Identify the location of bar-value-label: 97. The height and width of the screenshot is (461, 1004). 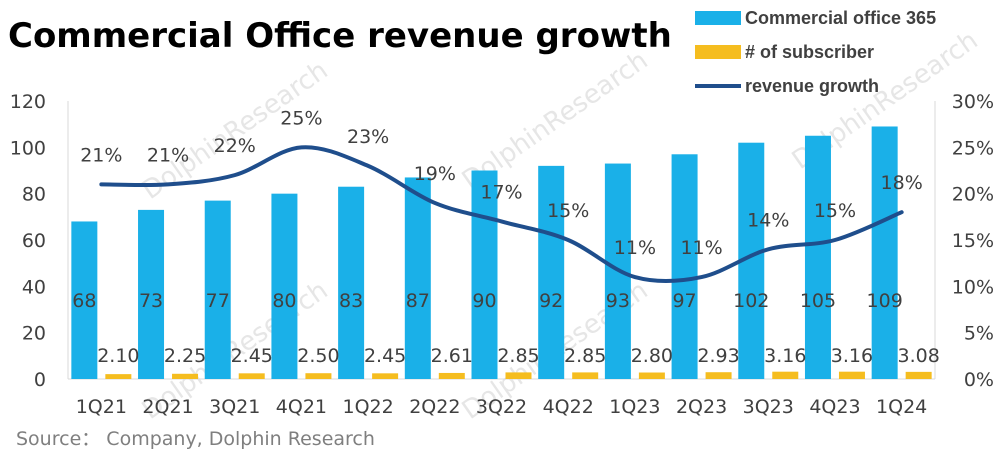
(684, 301).